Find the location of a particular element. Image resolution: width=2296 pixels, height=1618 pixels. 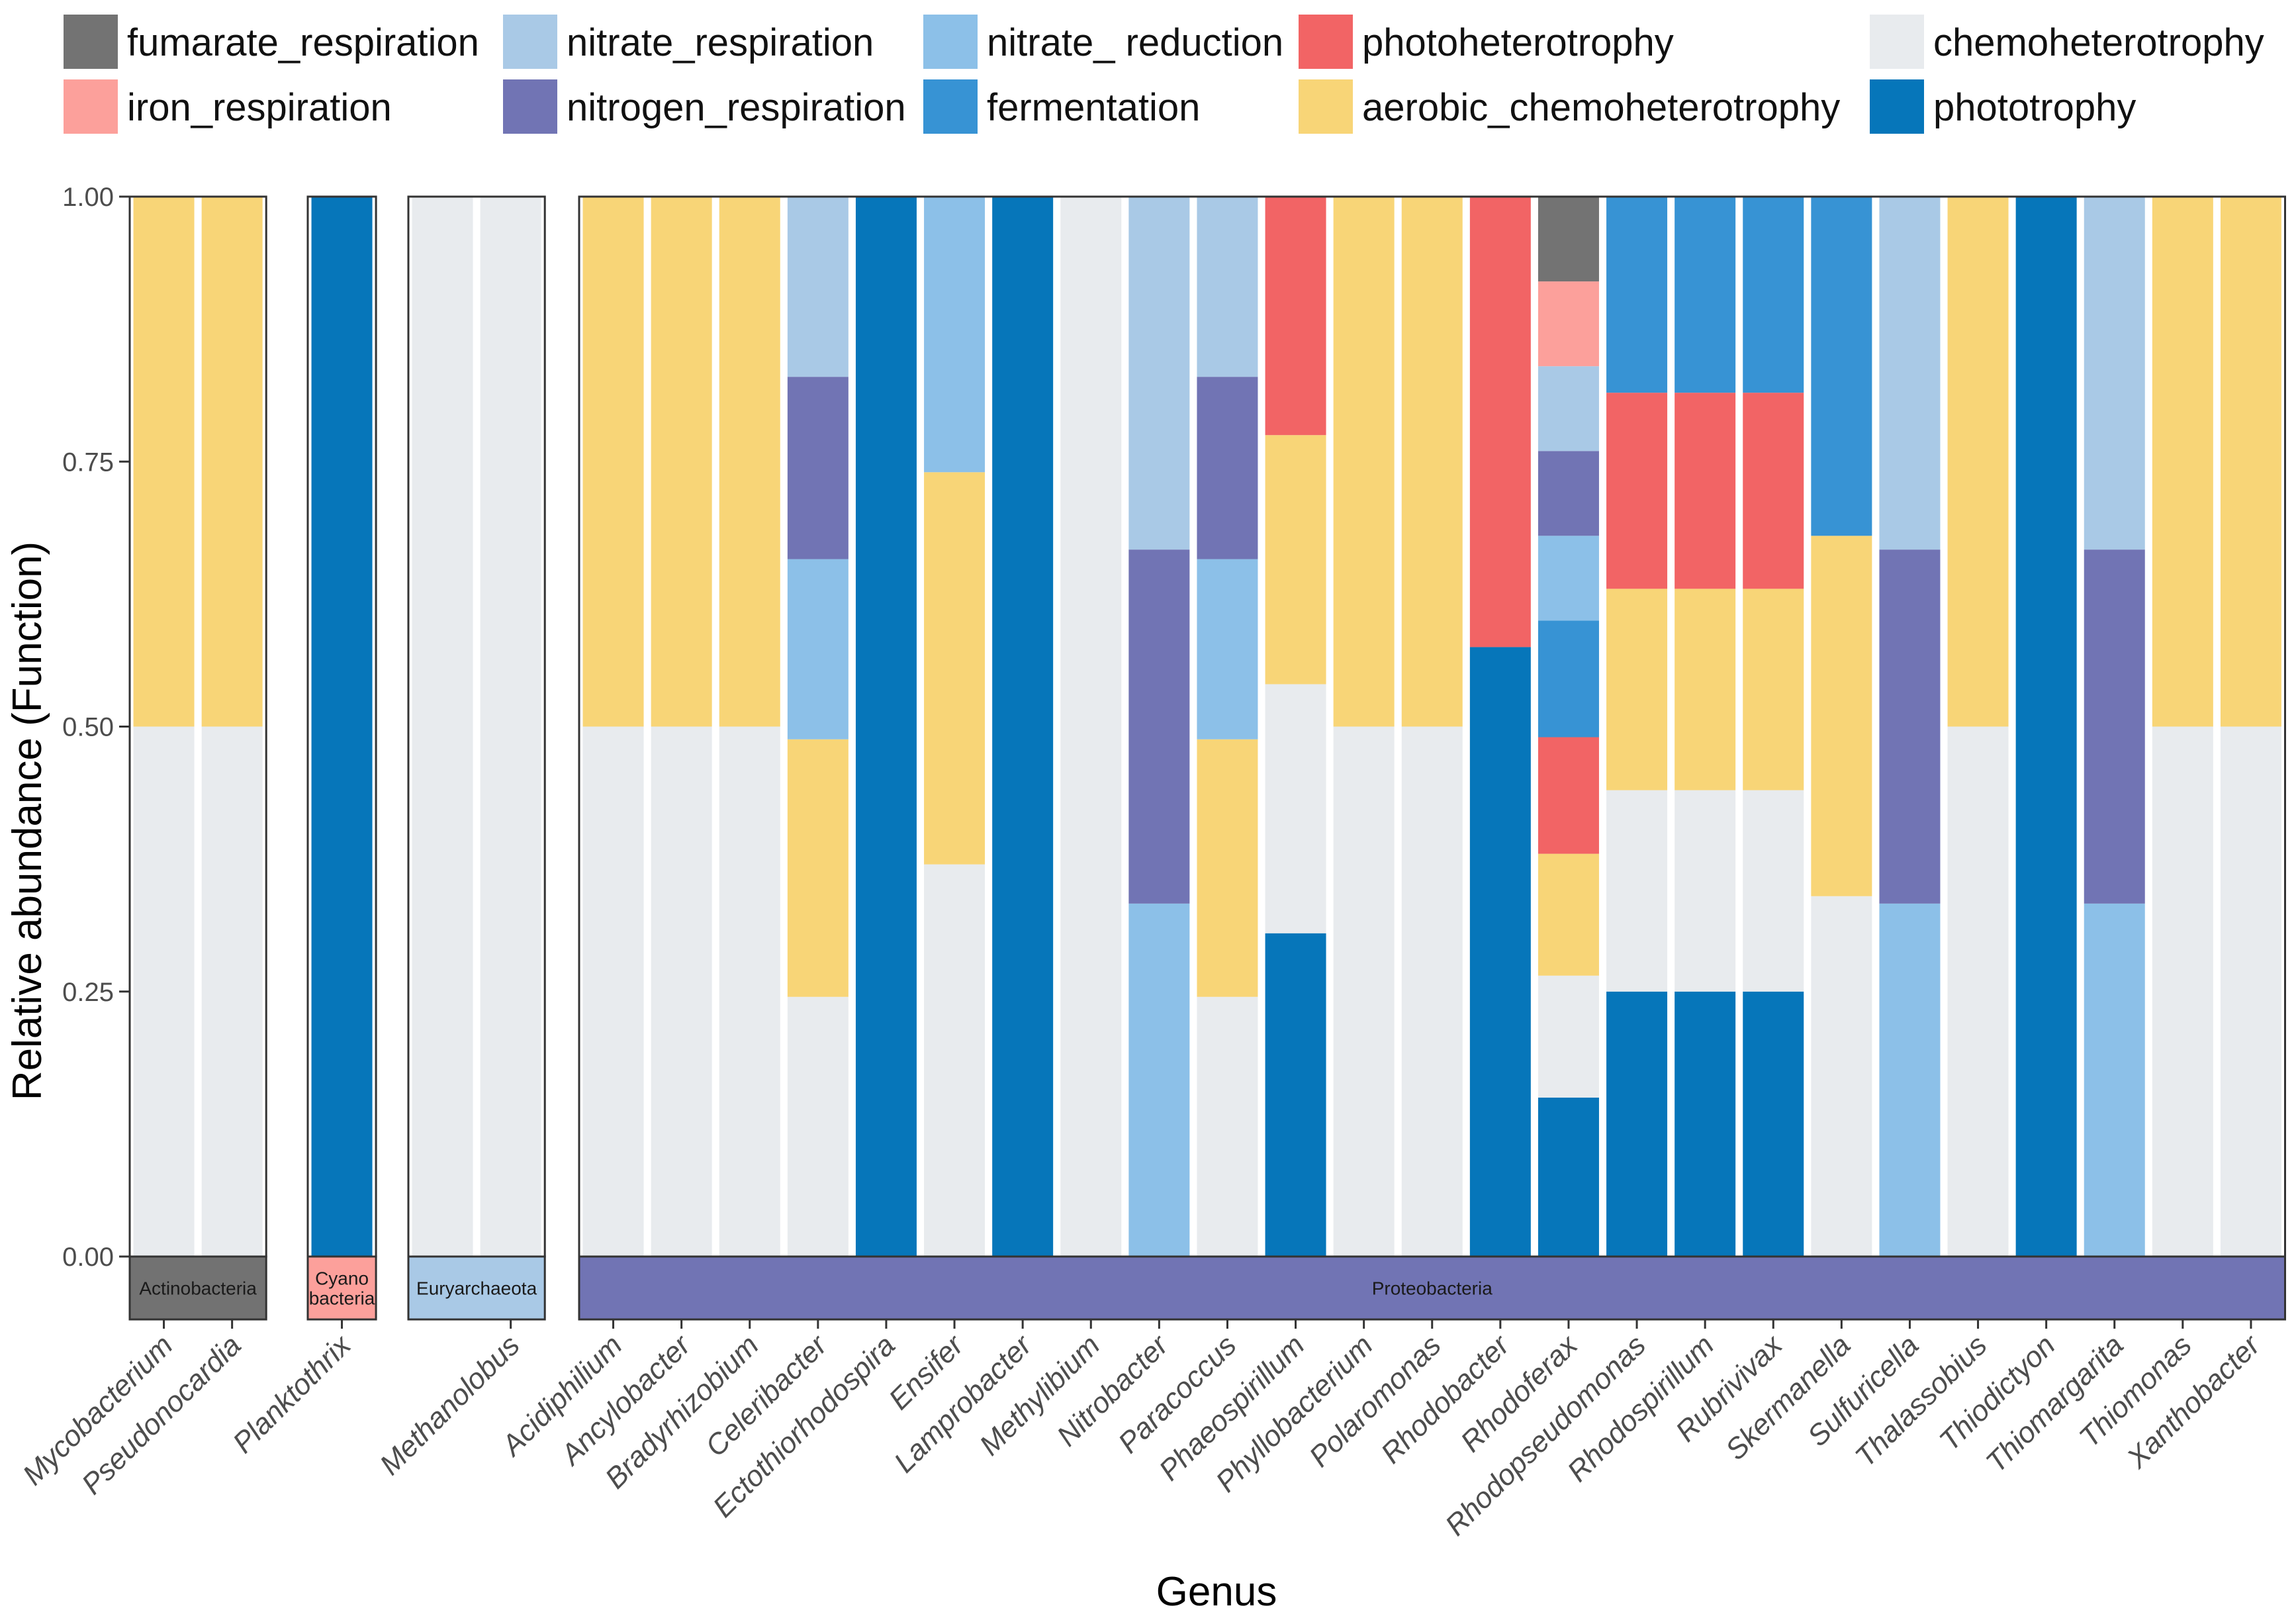

bar-segment-thiodictyon-phototrophy is located at coordinates (2046, 727).